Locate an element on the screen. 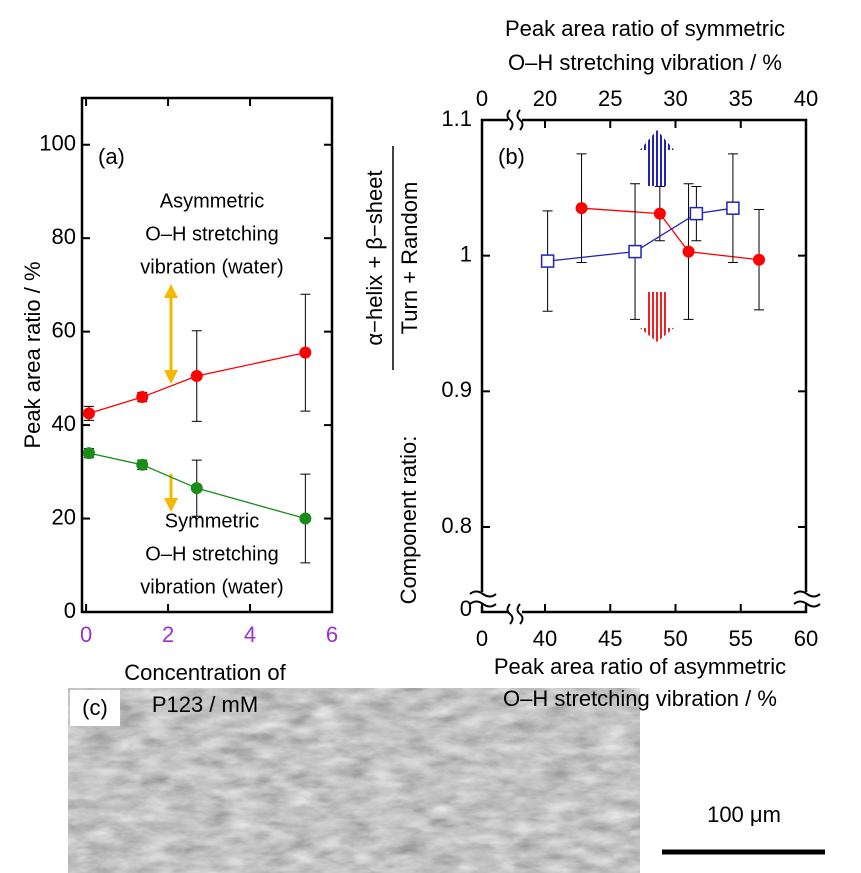 The width and height of the screenshot is (861, 873). y-tick-label: 40 is located at coordinates (64, 423).